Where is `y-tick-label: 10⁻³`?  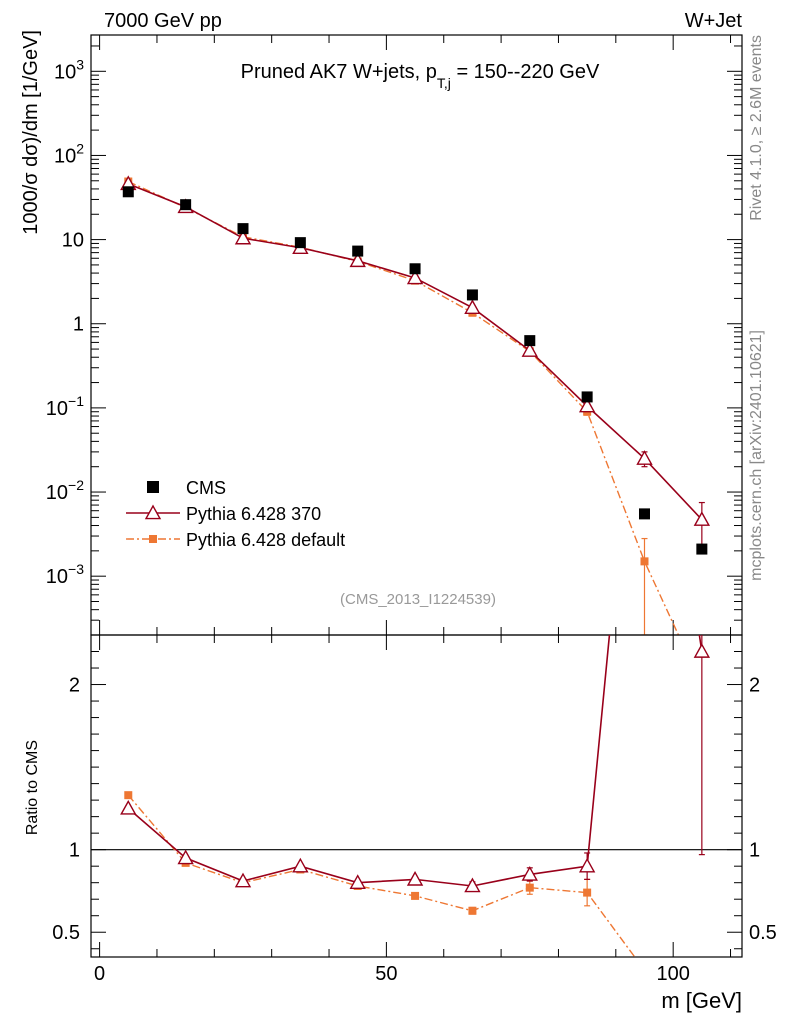 y-tick-label: 10⁻³ is located at coordinates (65, 574).